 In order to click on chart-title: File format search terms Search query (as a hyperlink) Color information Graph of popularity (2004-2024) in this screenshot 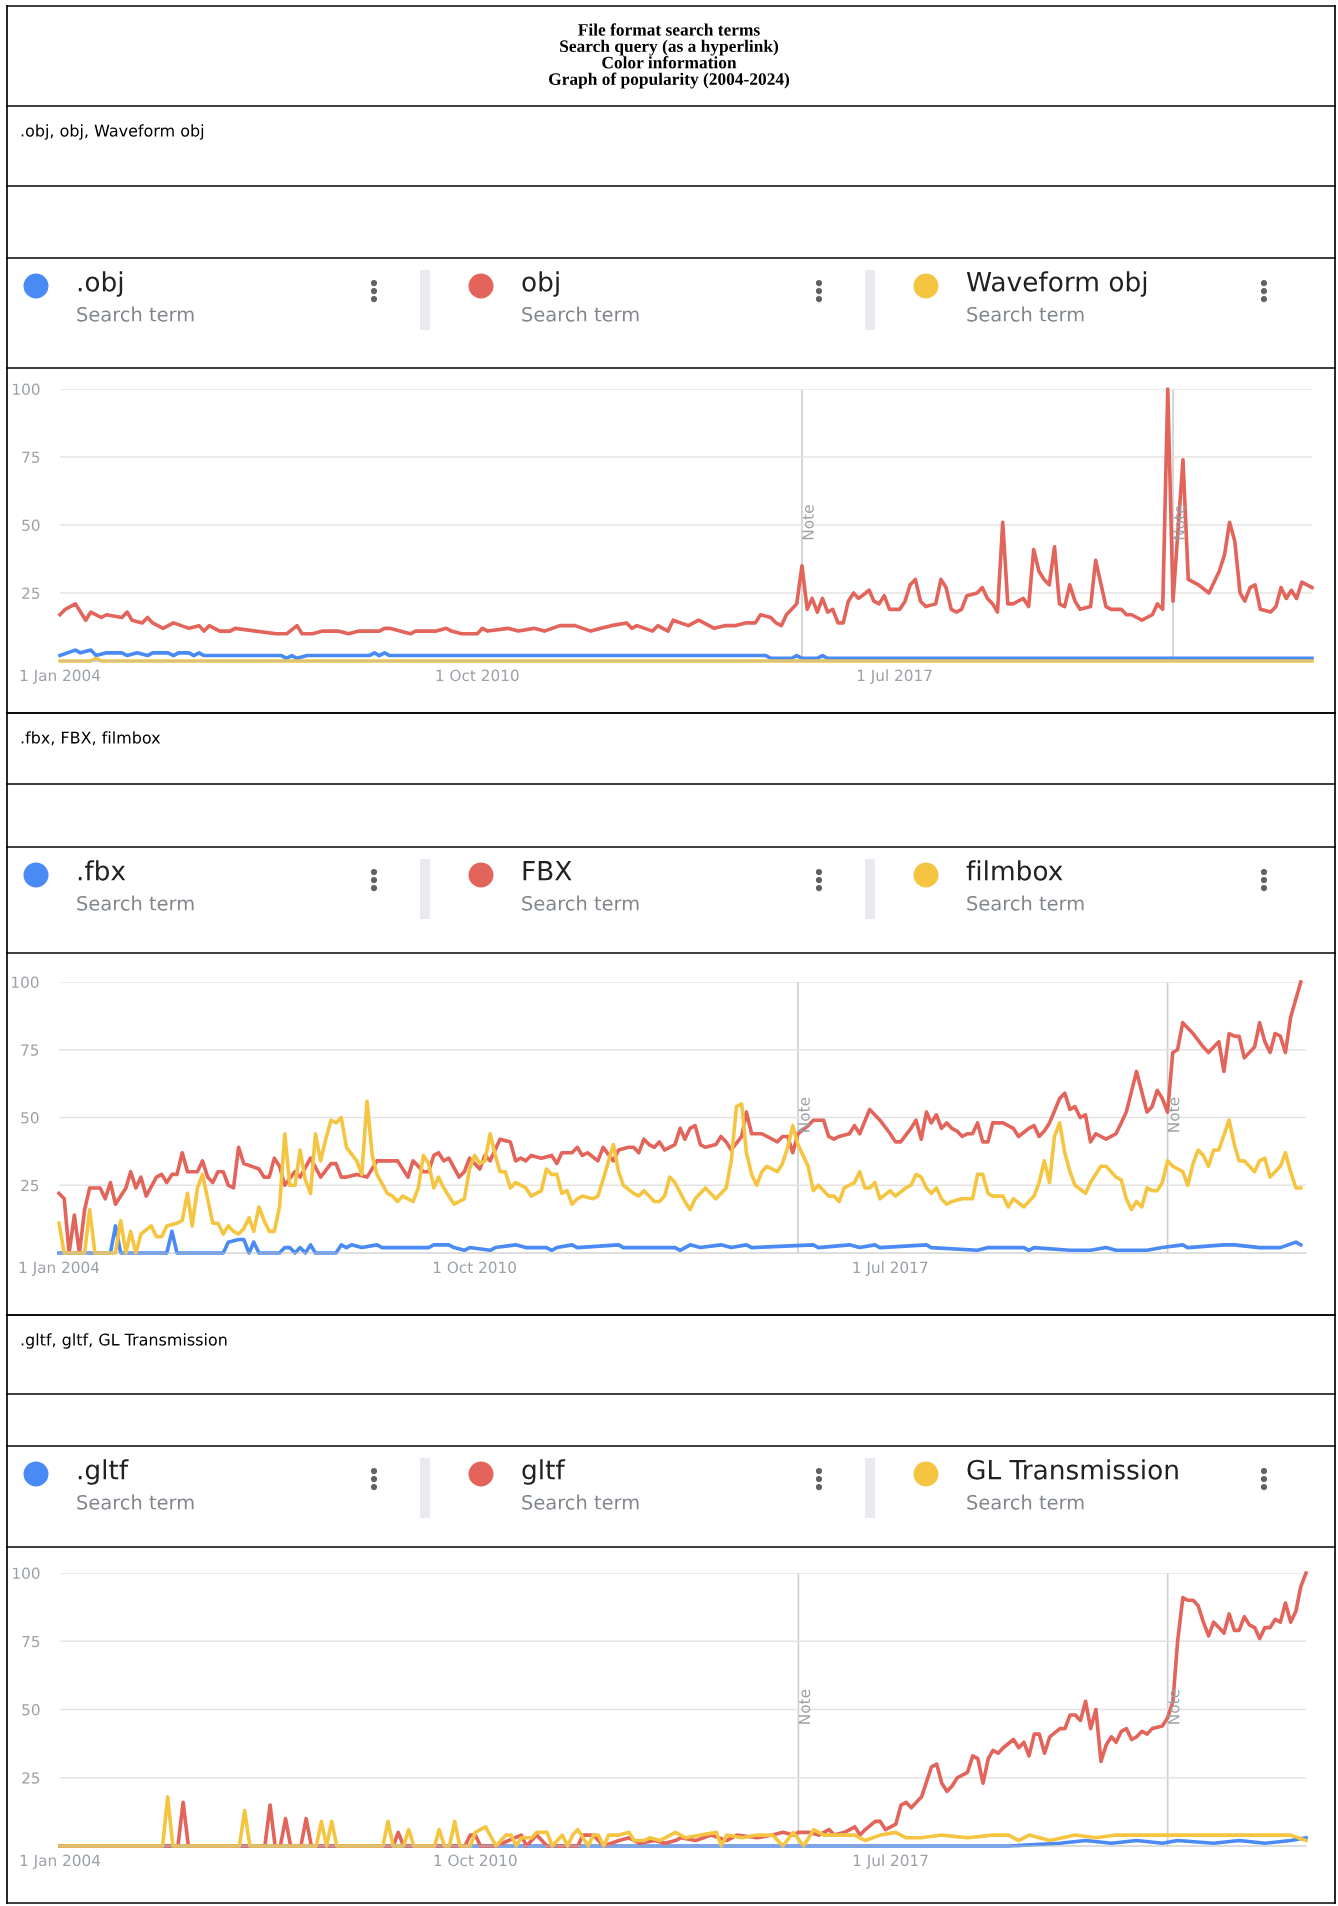, I will do `click(669, 56)`.